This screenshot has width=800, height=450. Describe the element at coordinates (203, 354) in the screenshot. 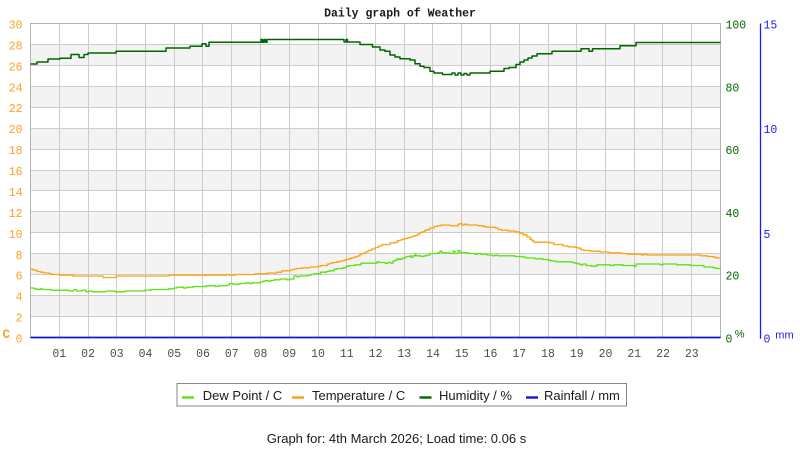

I see `svg-text: 06` at that location.